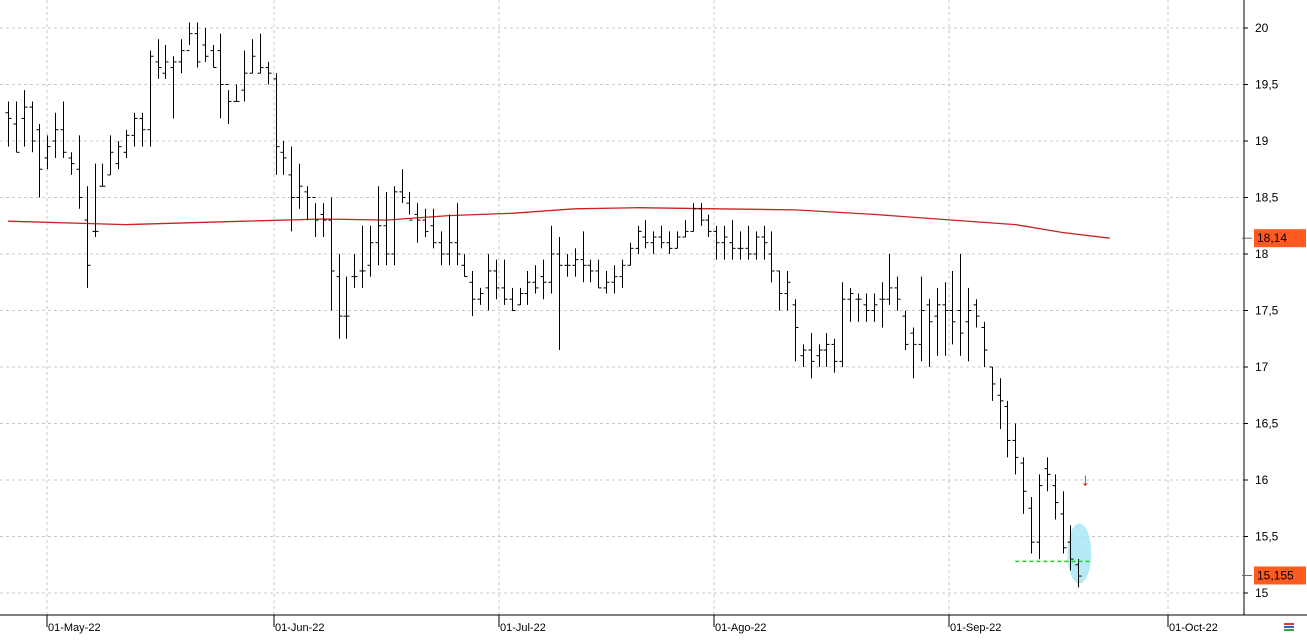 This screenshot has height=640, width=1307. Describe the element at coordinates (1267, 424) in the screenshot. I see `y-tick-label: 16,5` at that location.